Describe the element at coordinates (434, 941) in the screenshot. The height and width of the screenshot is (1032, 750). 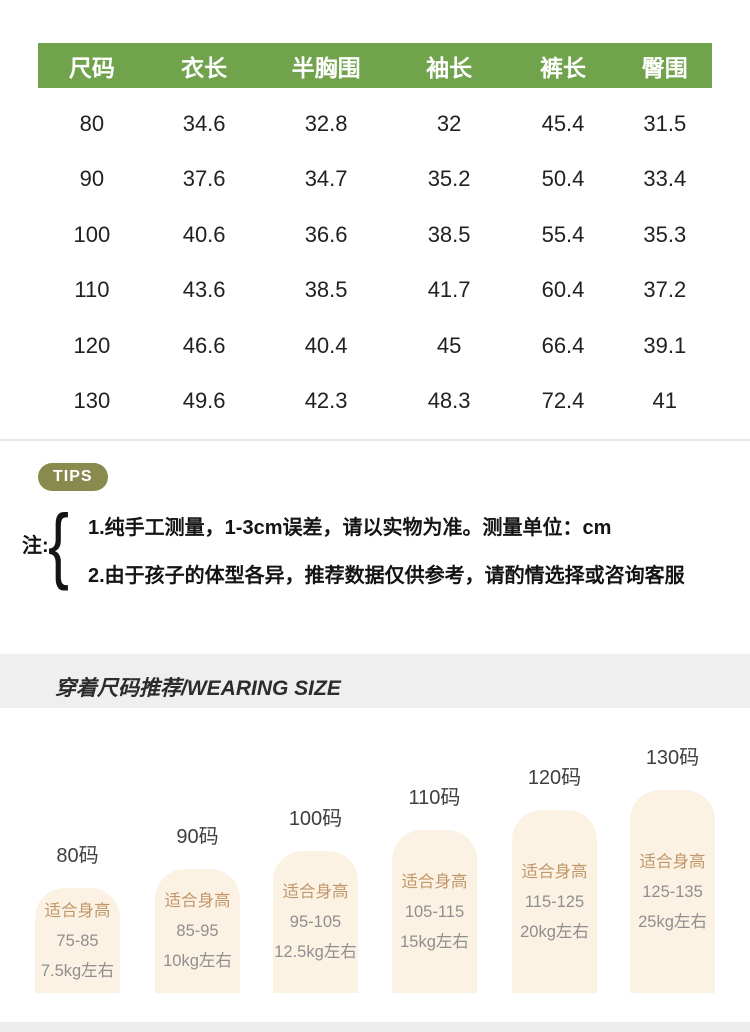
I see `weight: 15kg左右` at that location.